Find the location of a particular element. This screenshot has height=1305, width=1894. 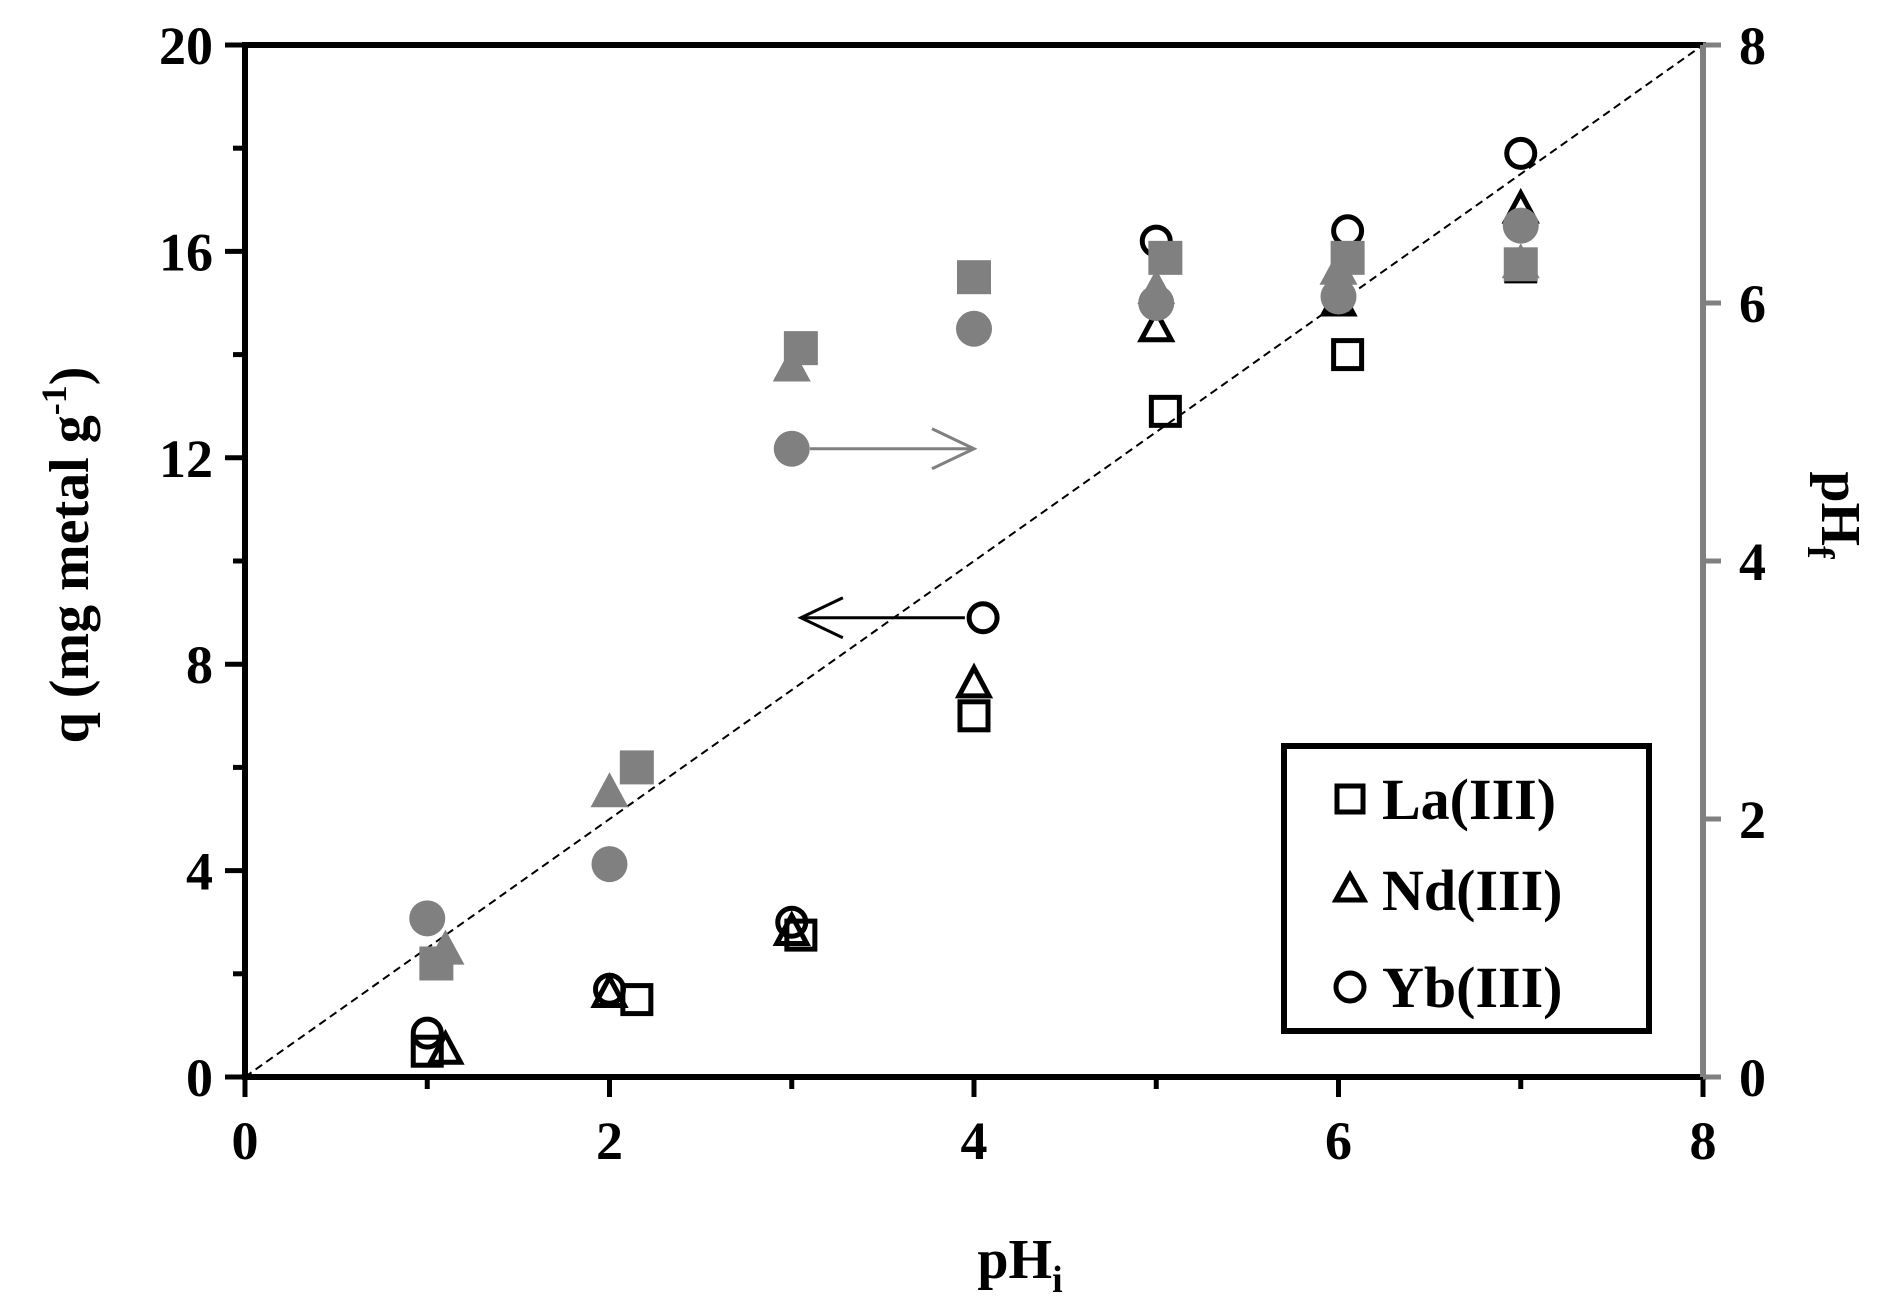

y-axis-title-main: q (mg metal g is located at coordinates (70, 579).